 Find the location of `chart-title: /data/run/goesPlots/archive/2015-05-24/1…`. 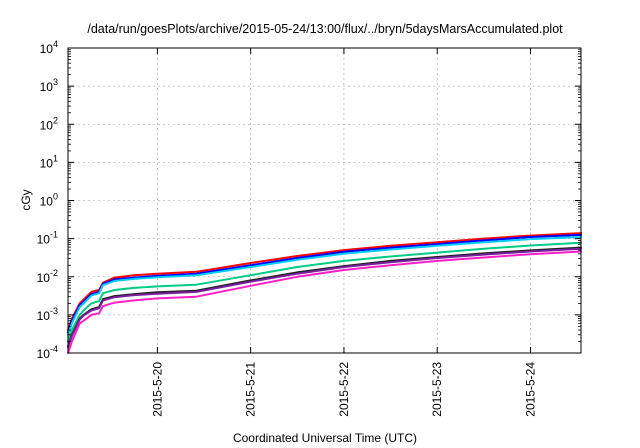

chart-title: /data/run/goesPlots/archive/2015-05-24/1… is located at coordinates (325, 29).